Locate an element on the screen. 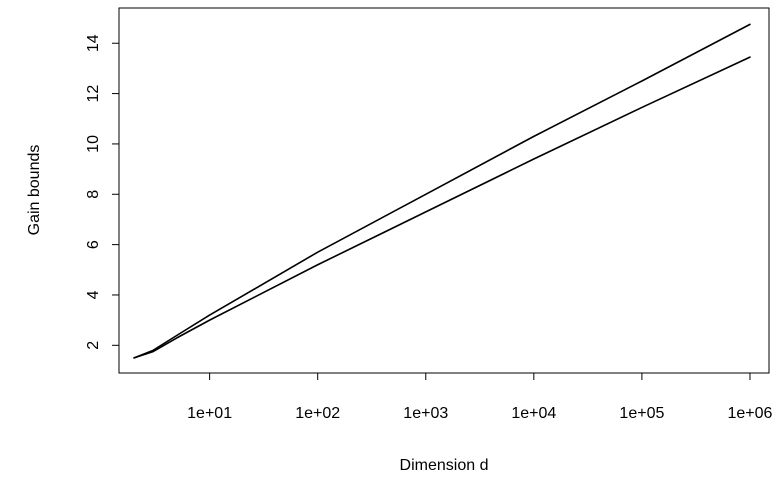 The height and width of the screenshot is (481, 782). x-tick-label: 1e+06 is located at coordinates (750, 413).